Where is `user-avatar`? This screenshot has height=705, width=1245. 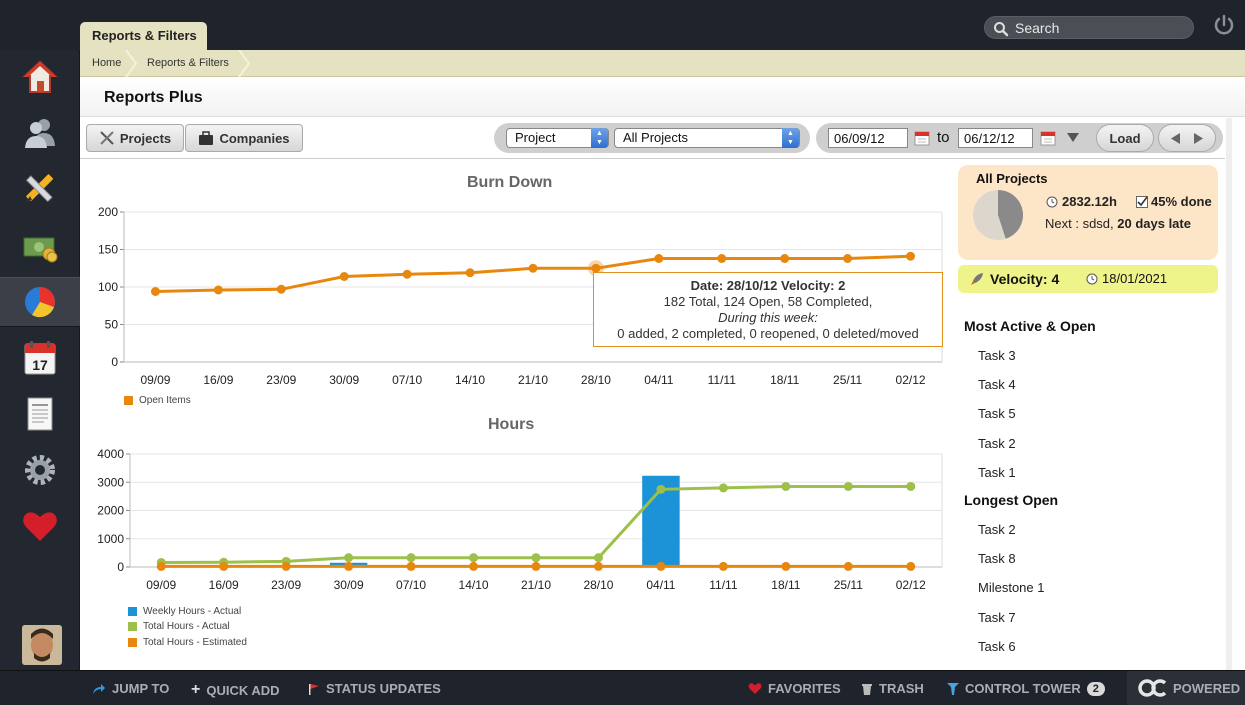
user-avatar is located at coordinates (42, 645).